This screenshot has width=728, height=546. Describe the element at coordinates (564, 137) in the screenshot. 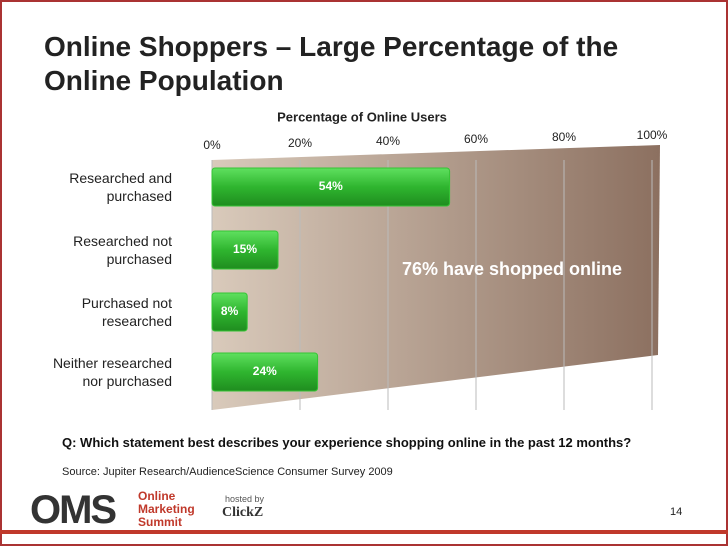

I see `x-tick-label: 80%` at that location.